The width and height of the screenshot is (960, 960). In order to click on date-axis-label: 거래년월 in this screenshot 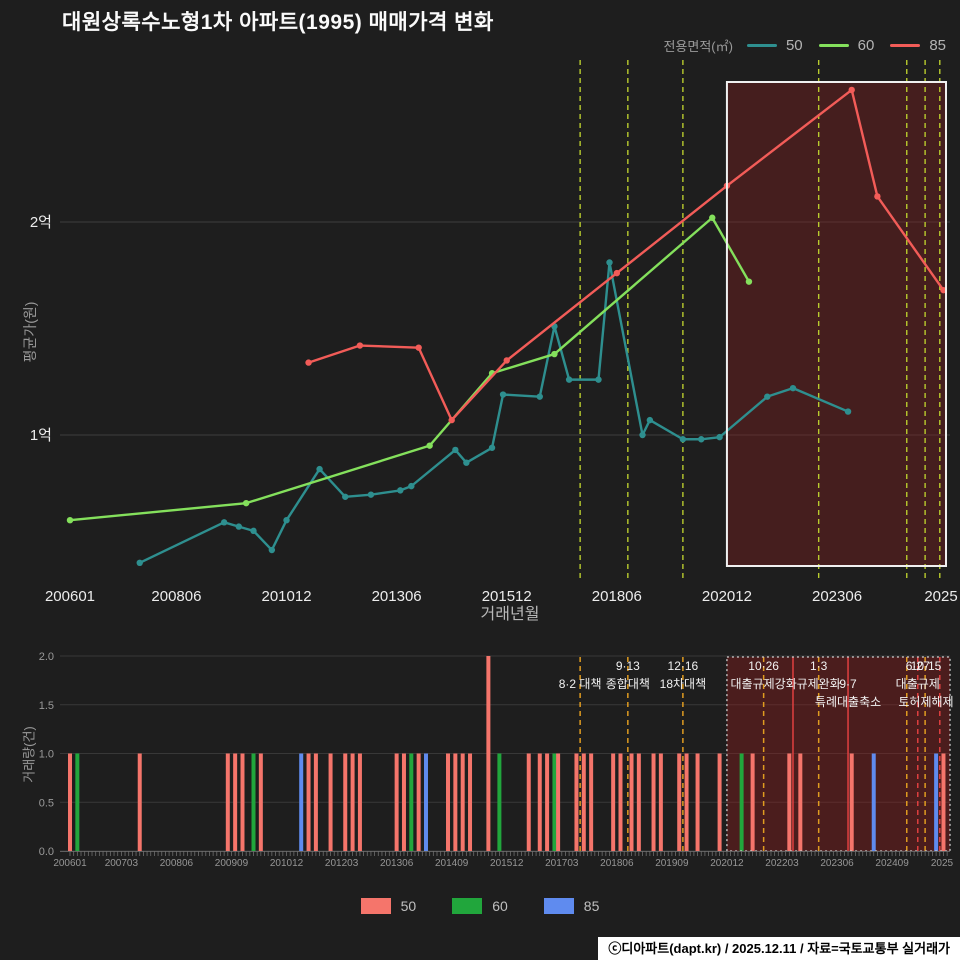, I will do `click(510, 614)`.